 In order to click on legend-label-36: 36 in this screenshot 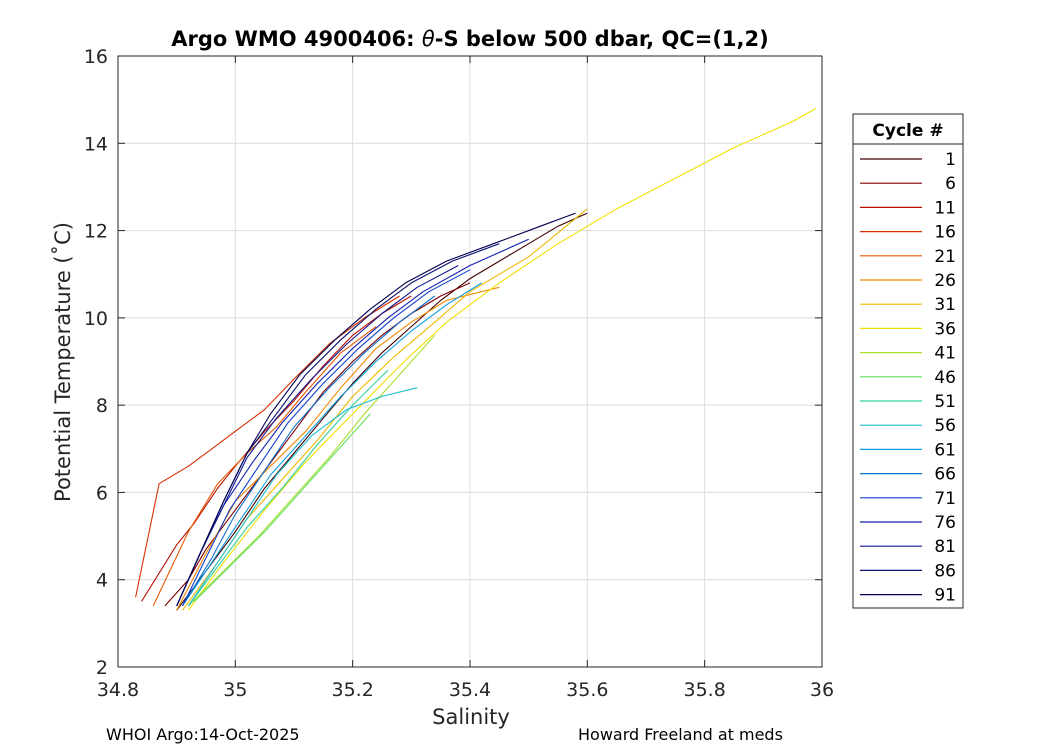, I will do `click(945, 329)`.